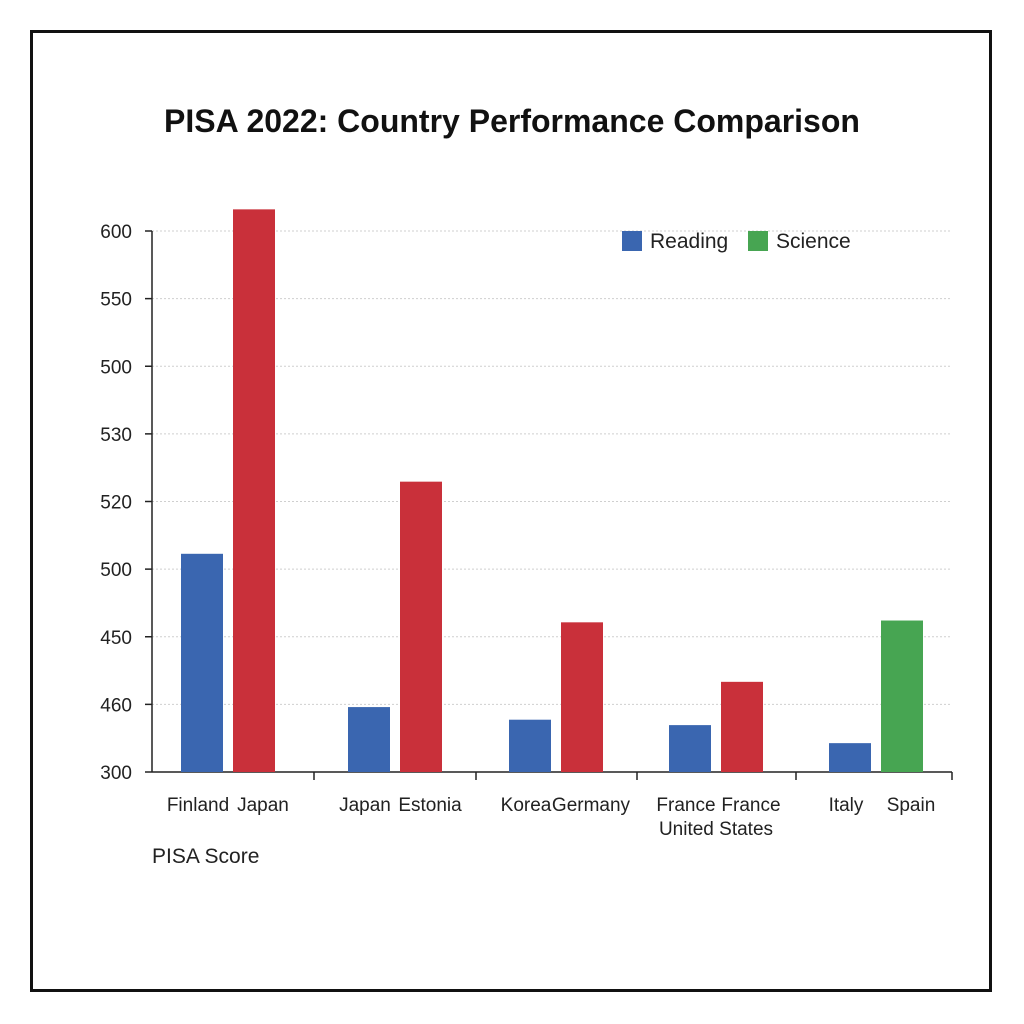 The height and width of the screenshot is (1024, 1024). I want to click on legend-label: Science, so click(813, 241).